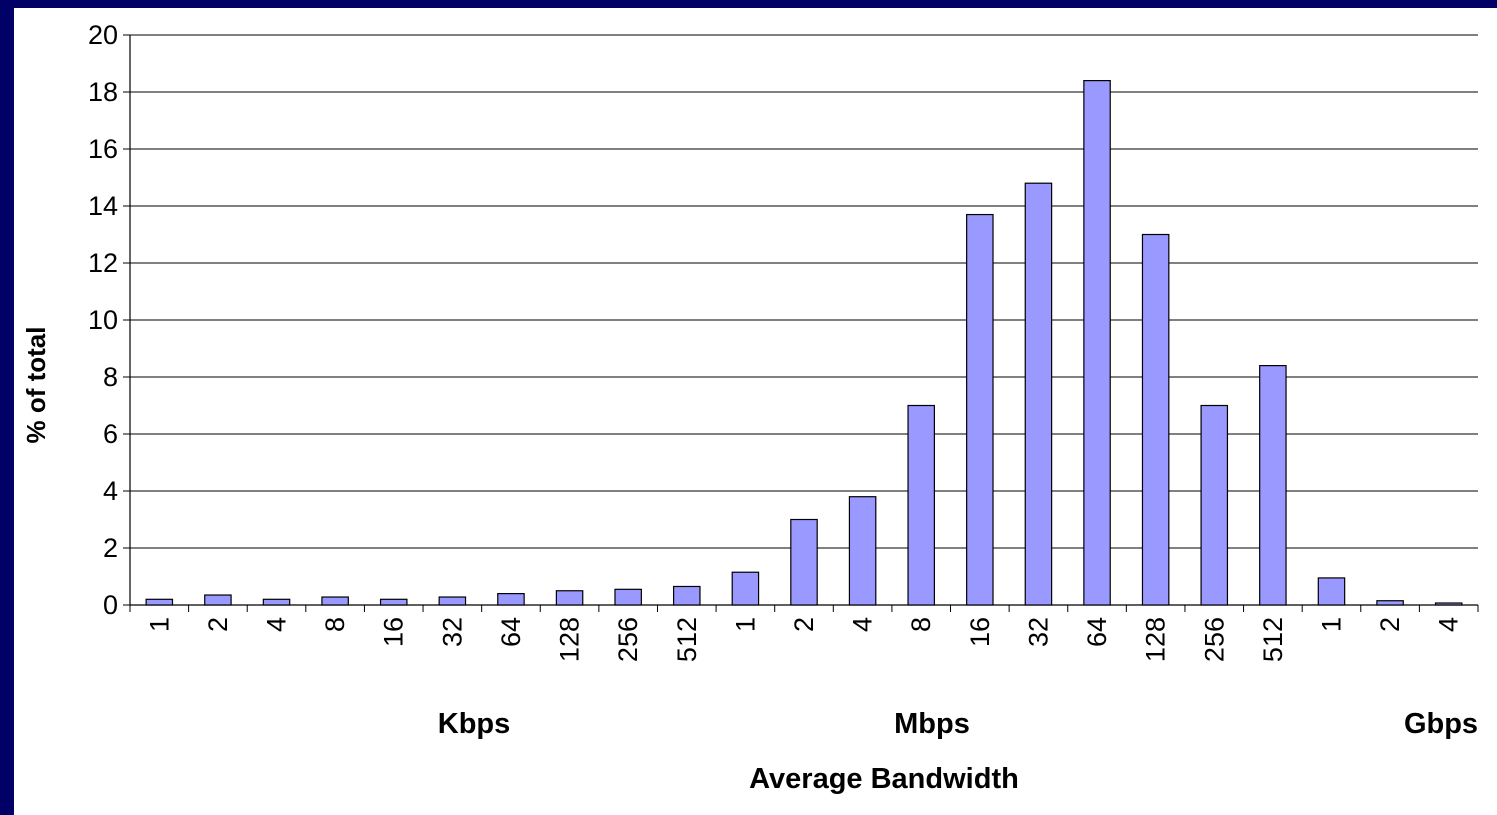  What do you see at coordinates (103, 92) in the screenshot?
I see `y-tick-label: 18` at bounding box center [103, 92].